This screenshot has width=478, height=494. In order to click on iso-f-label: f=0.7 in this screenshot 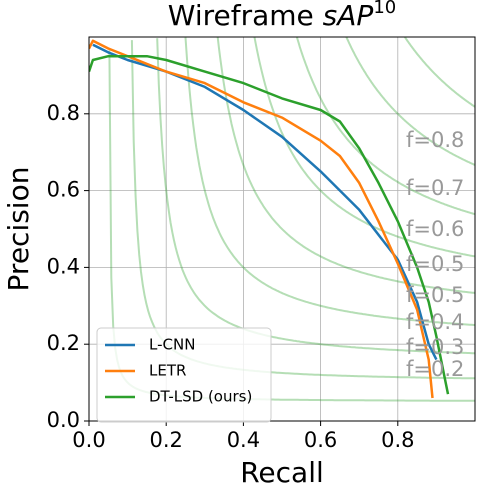, I will do `click(435, 188)`.